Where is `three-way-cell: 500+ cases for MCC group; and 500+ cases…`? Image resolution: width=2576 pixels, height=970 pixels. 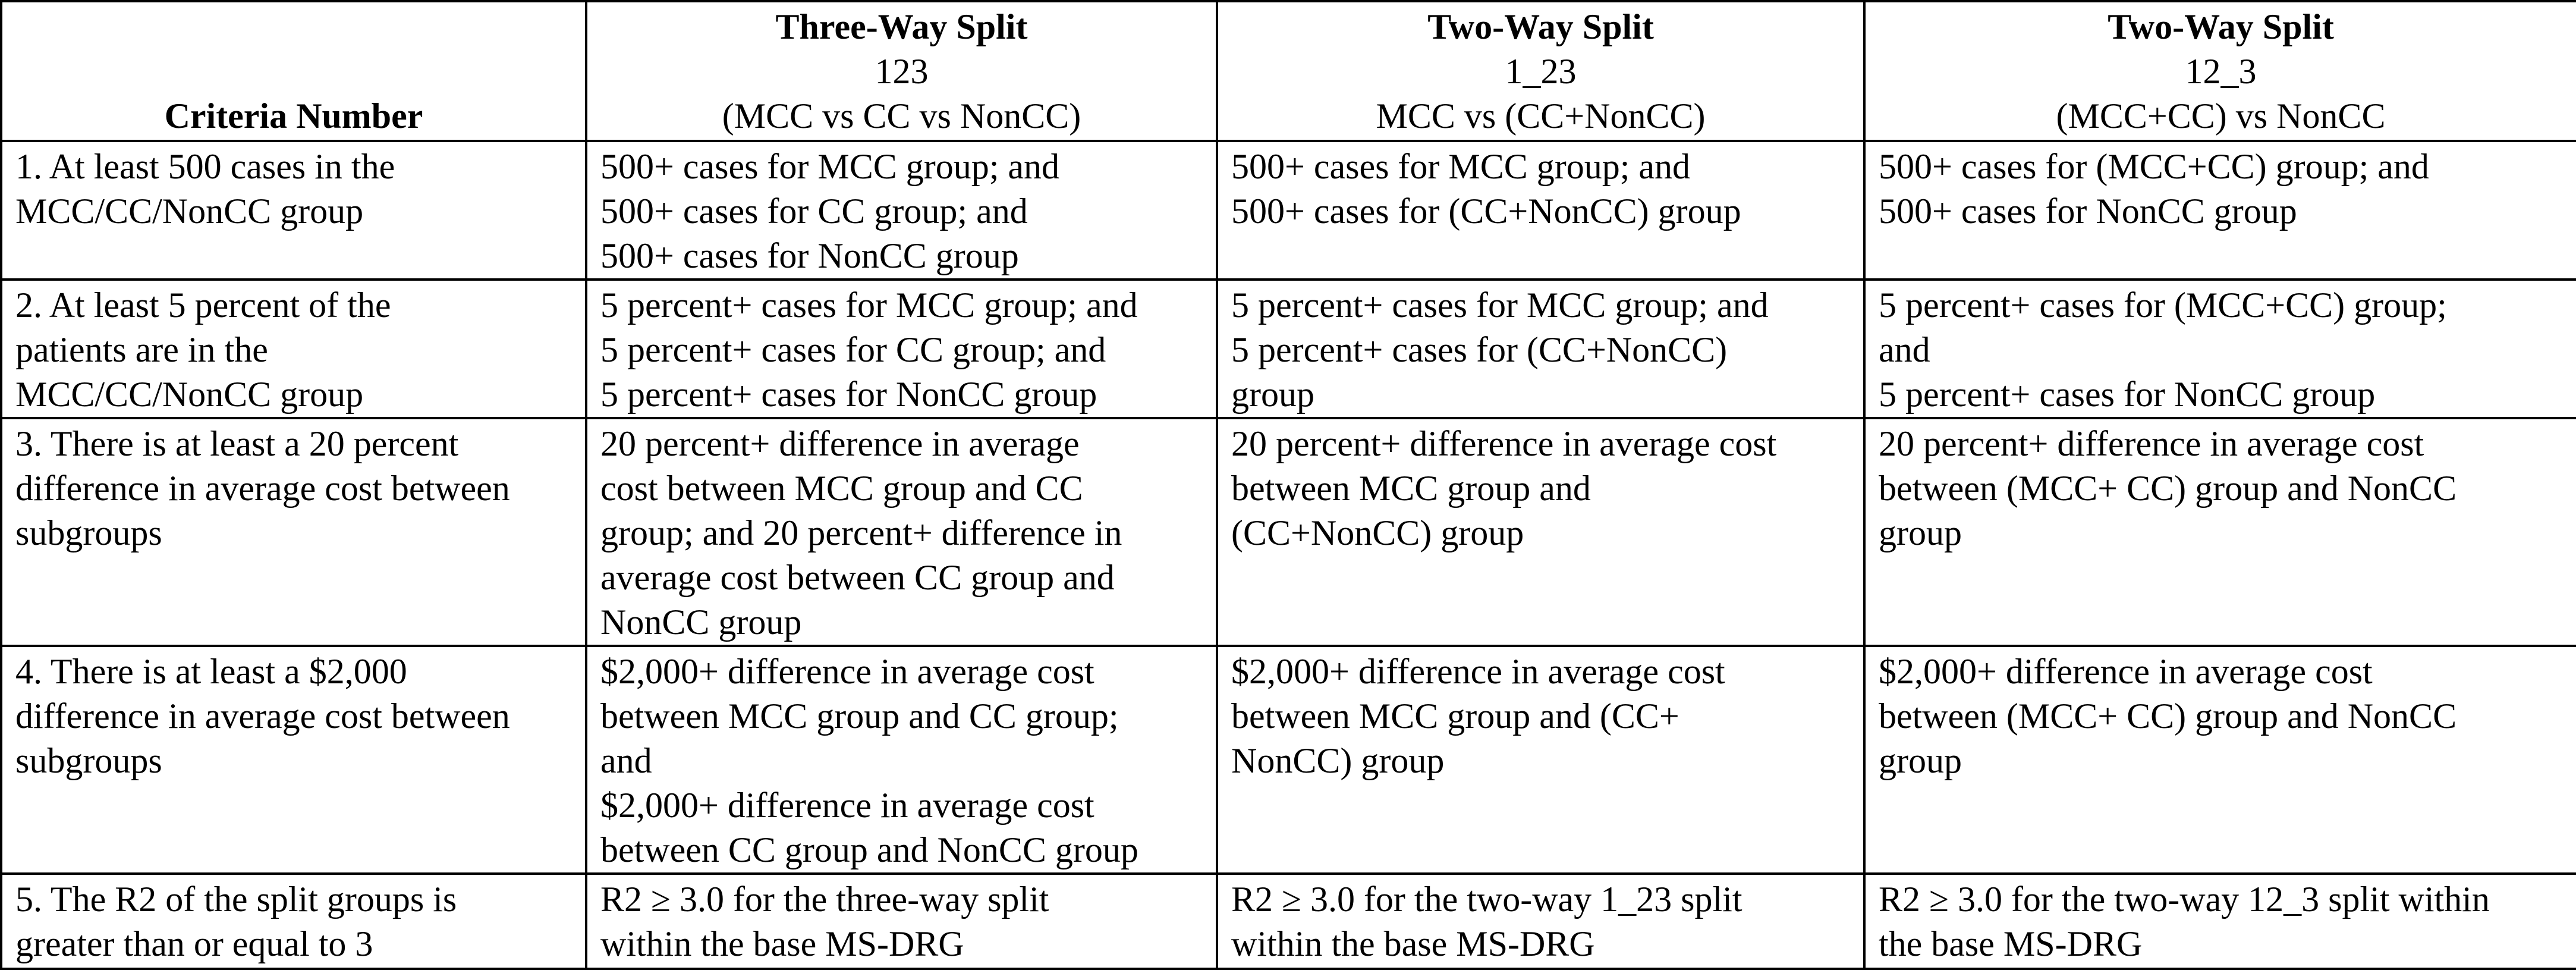
three-way-cell: 500+ cases for MCC group; and 500+ cases… is located at coordinates (901, 211).